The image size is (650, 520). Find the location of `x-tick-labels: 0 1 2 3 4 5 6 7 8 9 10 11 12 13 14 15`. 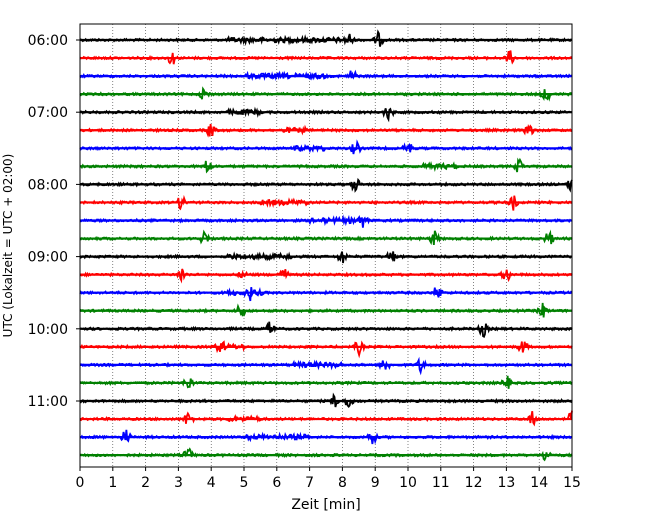

x-tick-labels: 0 1 2 3 4 5 6 7 8 9 10 11 12 13 14 15 is located at coordinates (328, 483).